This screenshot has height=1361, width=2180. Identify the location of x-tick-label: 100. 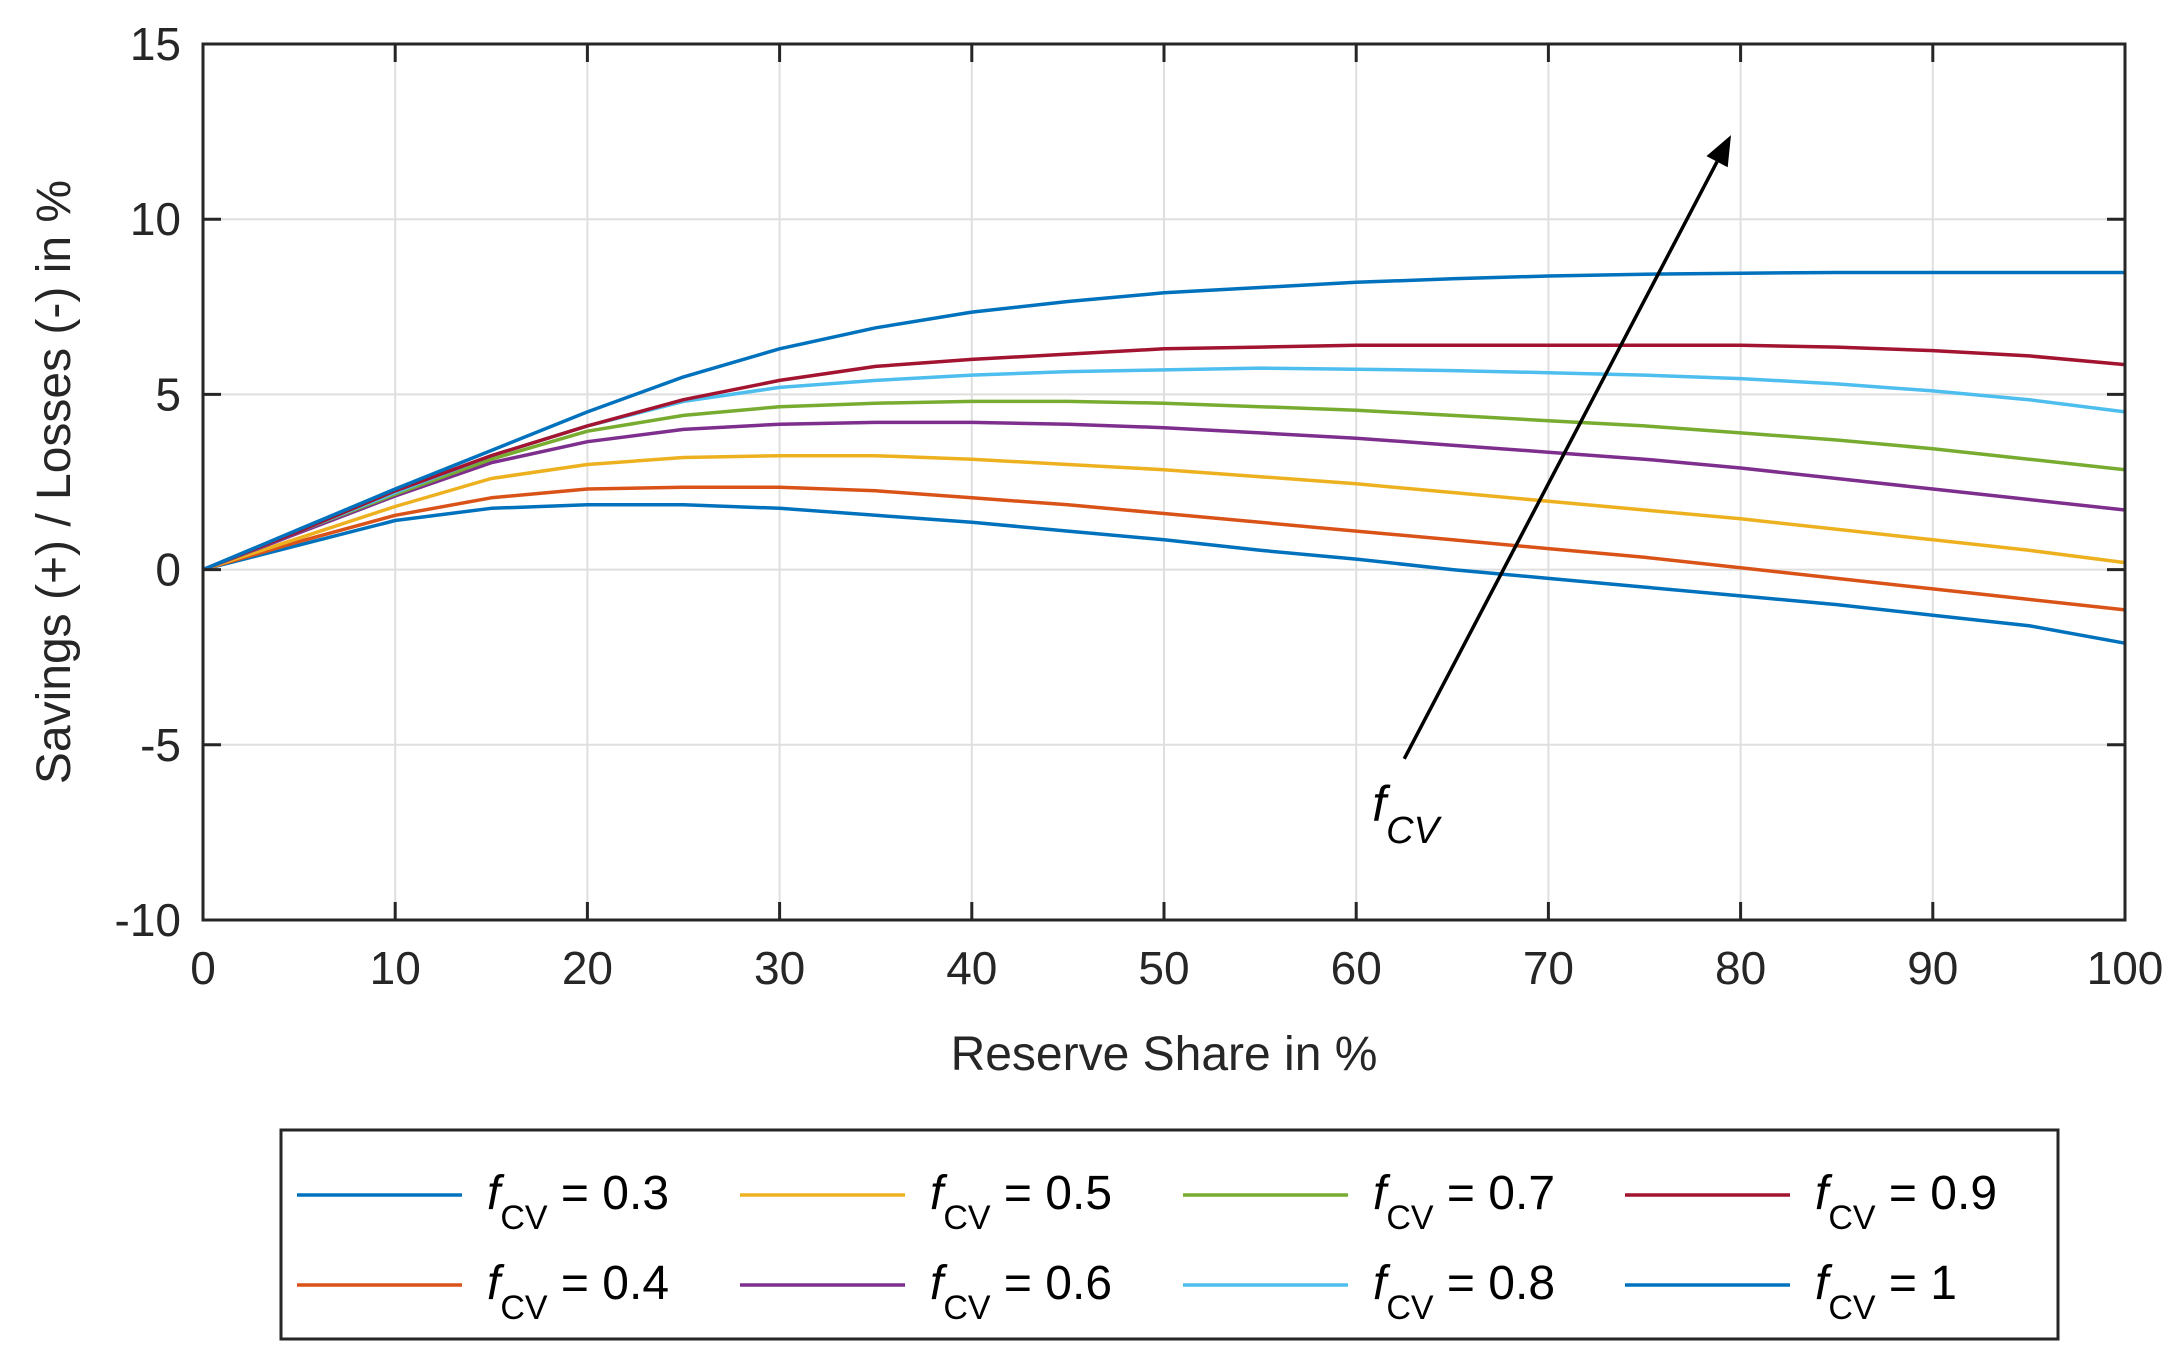
(2125, 968).